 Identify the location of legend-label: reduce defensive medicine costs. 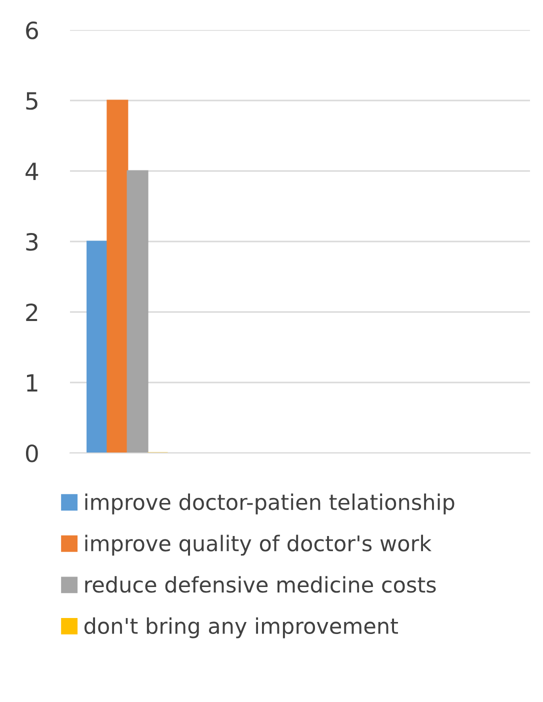
(260, 584).